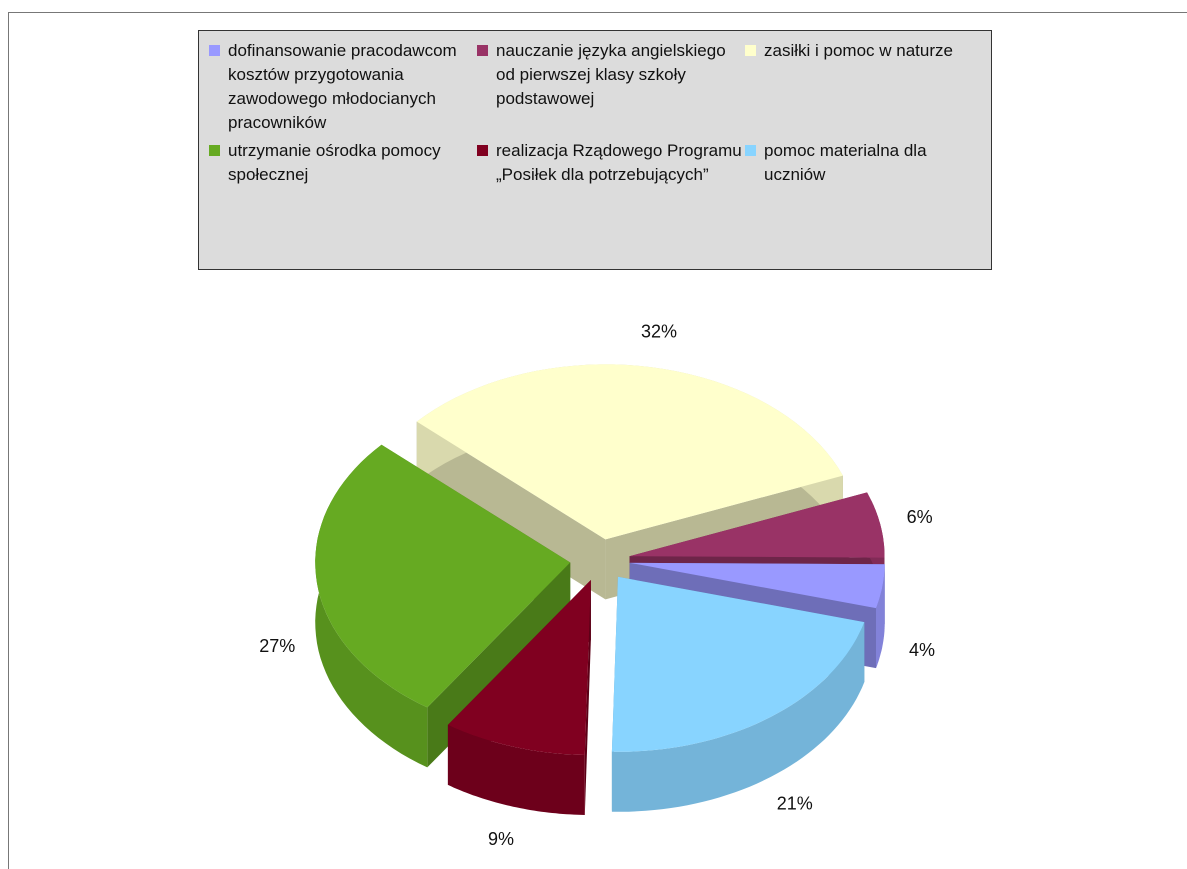  What do you see at coordinates (865, 87) in the screenshot?
I see `legend-item: zasiłki i pomoc w naturze` at bounding box center [865, 87].